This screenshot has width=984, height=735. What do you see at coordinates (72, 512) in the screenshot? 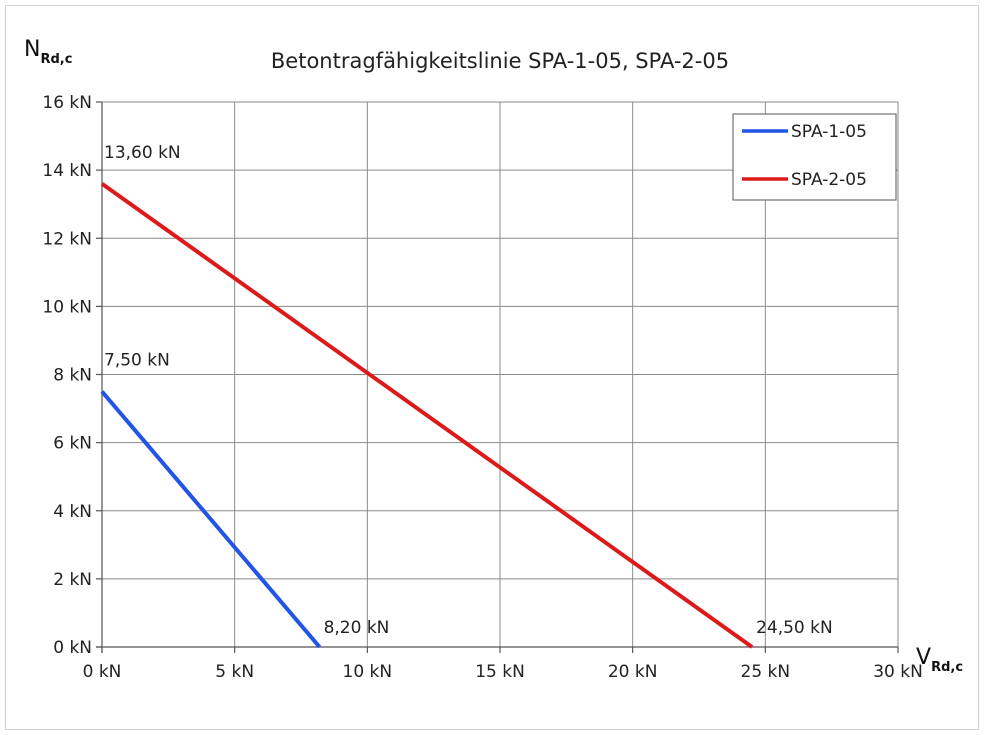
I see `y-tick-label: 4 kN` at bounding box center [72, 512].